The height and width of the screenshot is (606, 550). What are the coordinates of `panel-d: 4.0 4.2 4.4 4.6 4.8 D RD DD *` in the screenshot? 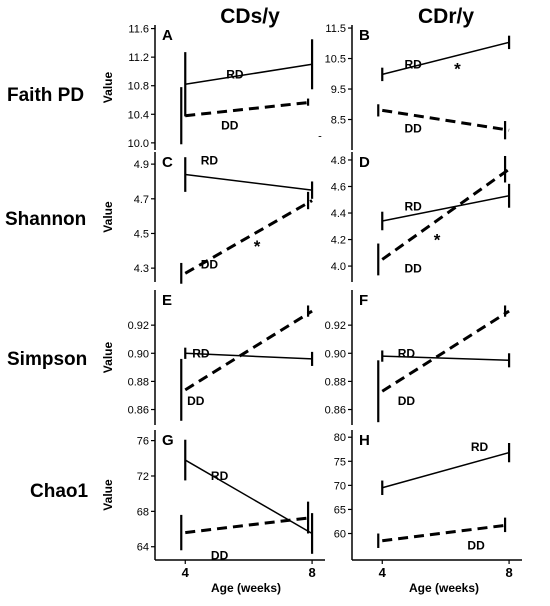 It's located at (421, 217).